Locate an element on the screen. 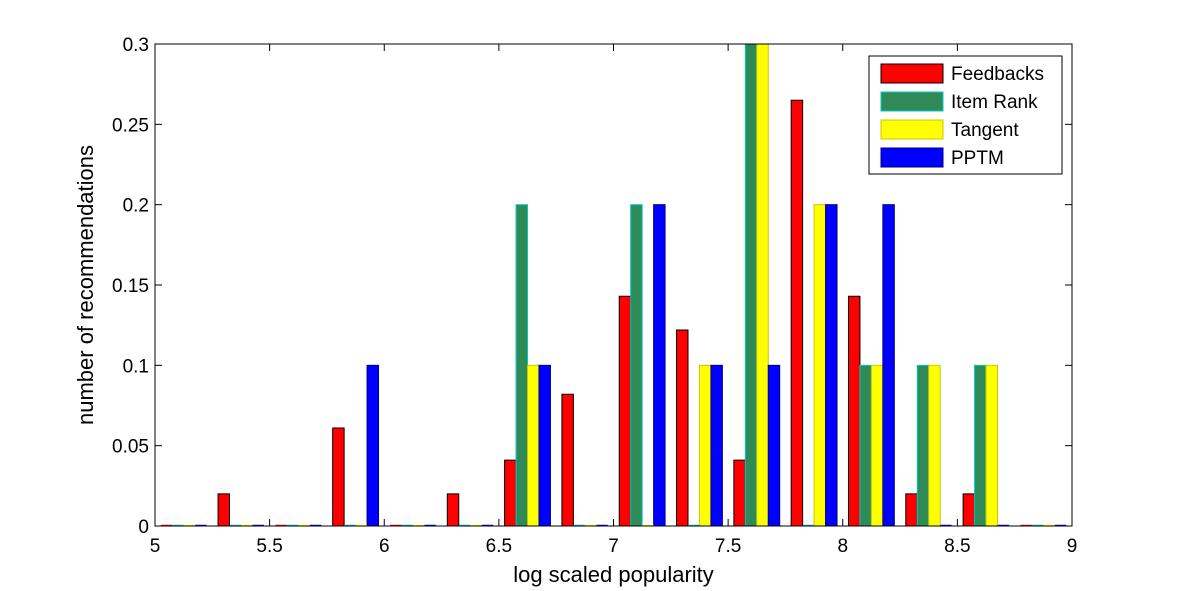  x-tick-label: 7.5 is located at coordinates (728, 546).